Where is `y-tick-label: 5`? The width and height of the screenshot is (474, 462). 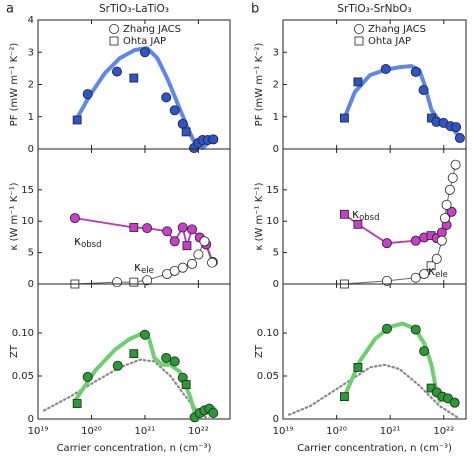
y-tick-label: 5 is located at coordinates (31, 253).